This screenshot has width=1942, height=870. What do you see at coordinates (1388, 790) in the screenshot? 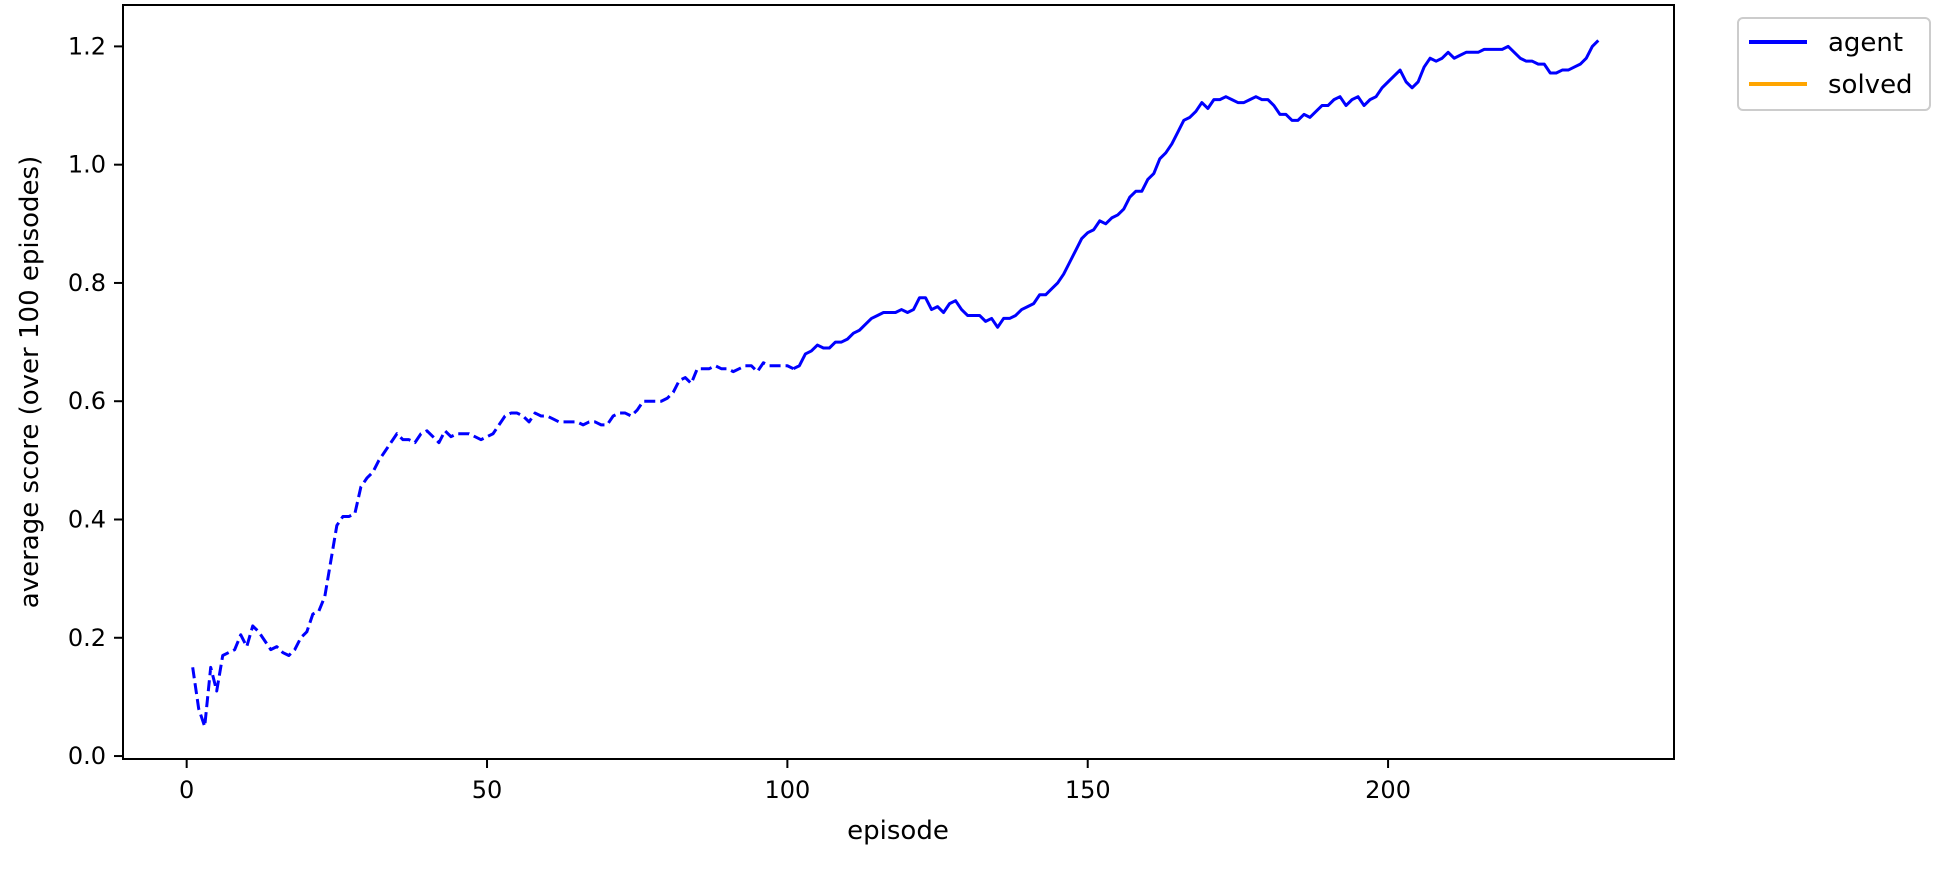
I see `x-tick-label: 200` at bounding box center [1388, 790].